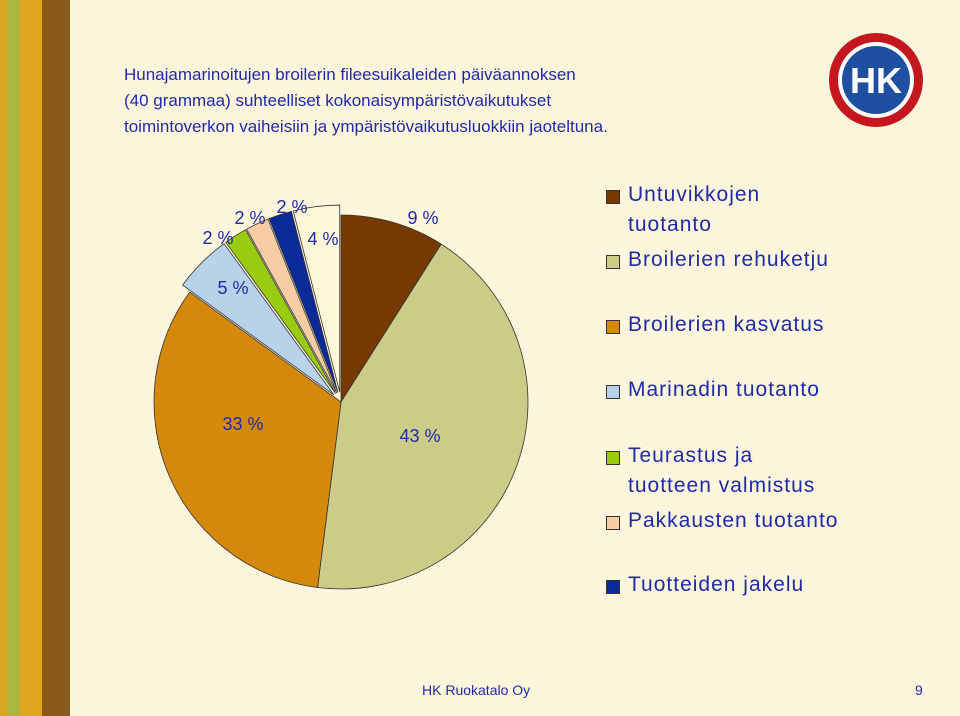 The height and width of the screenshot is (716, 960). I want to click on page-number: 9, so click(919, 690).